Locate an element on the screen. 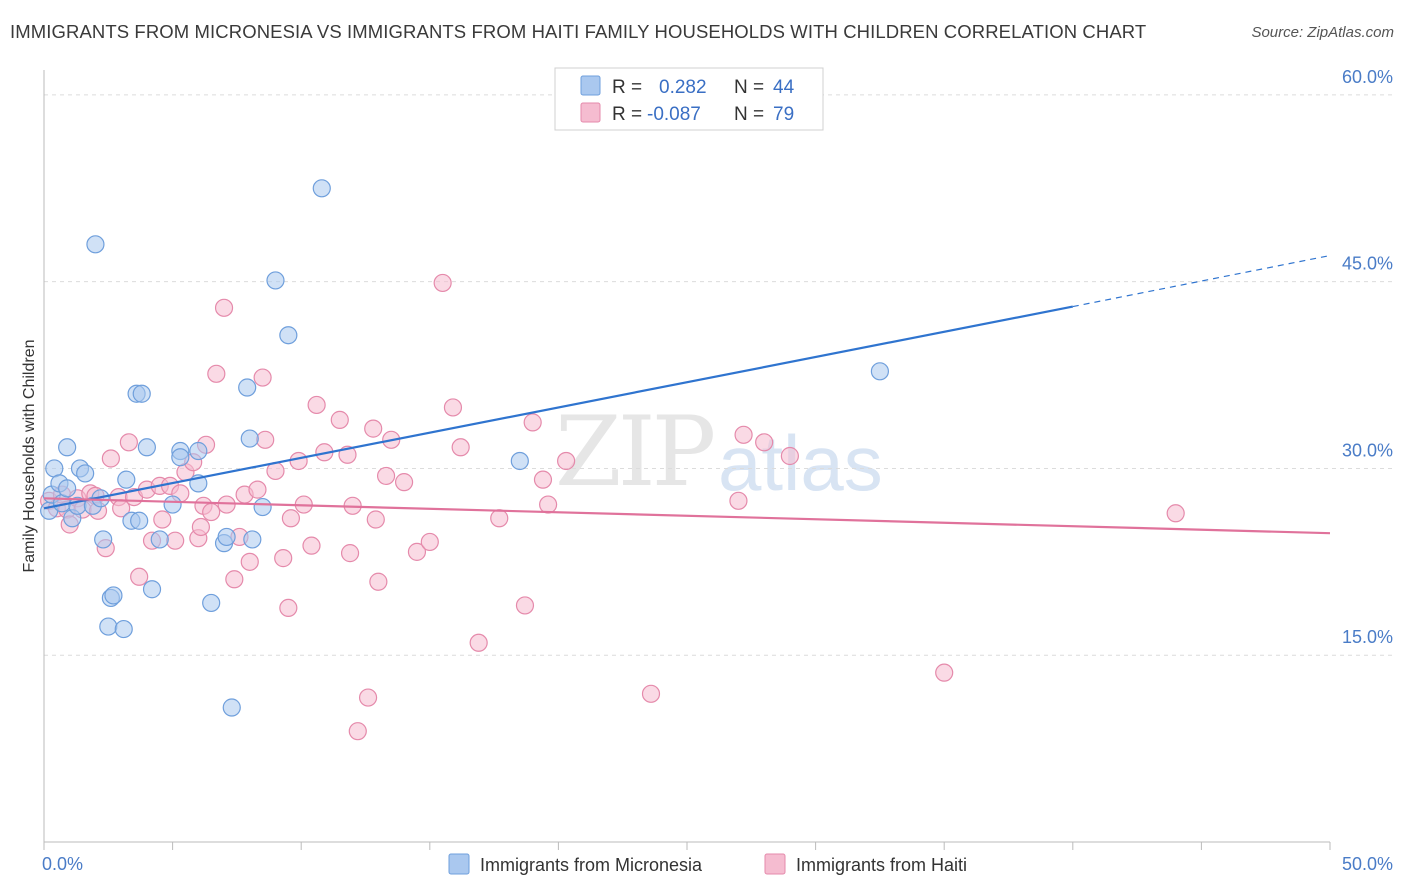 This screenshot has width=1406, height=892. legend-r-label-micronesia: R = is located at coordinates (627, 87).